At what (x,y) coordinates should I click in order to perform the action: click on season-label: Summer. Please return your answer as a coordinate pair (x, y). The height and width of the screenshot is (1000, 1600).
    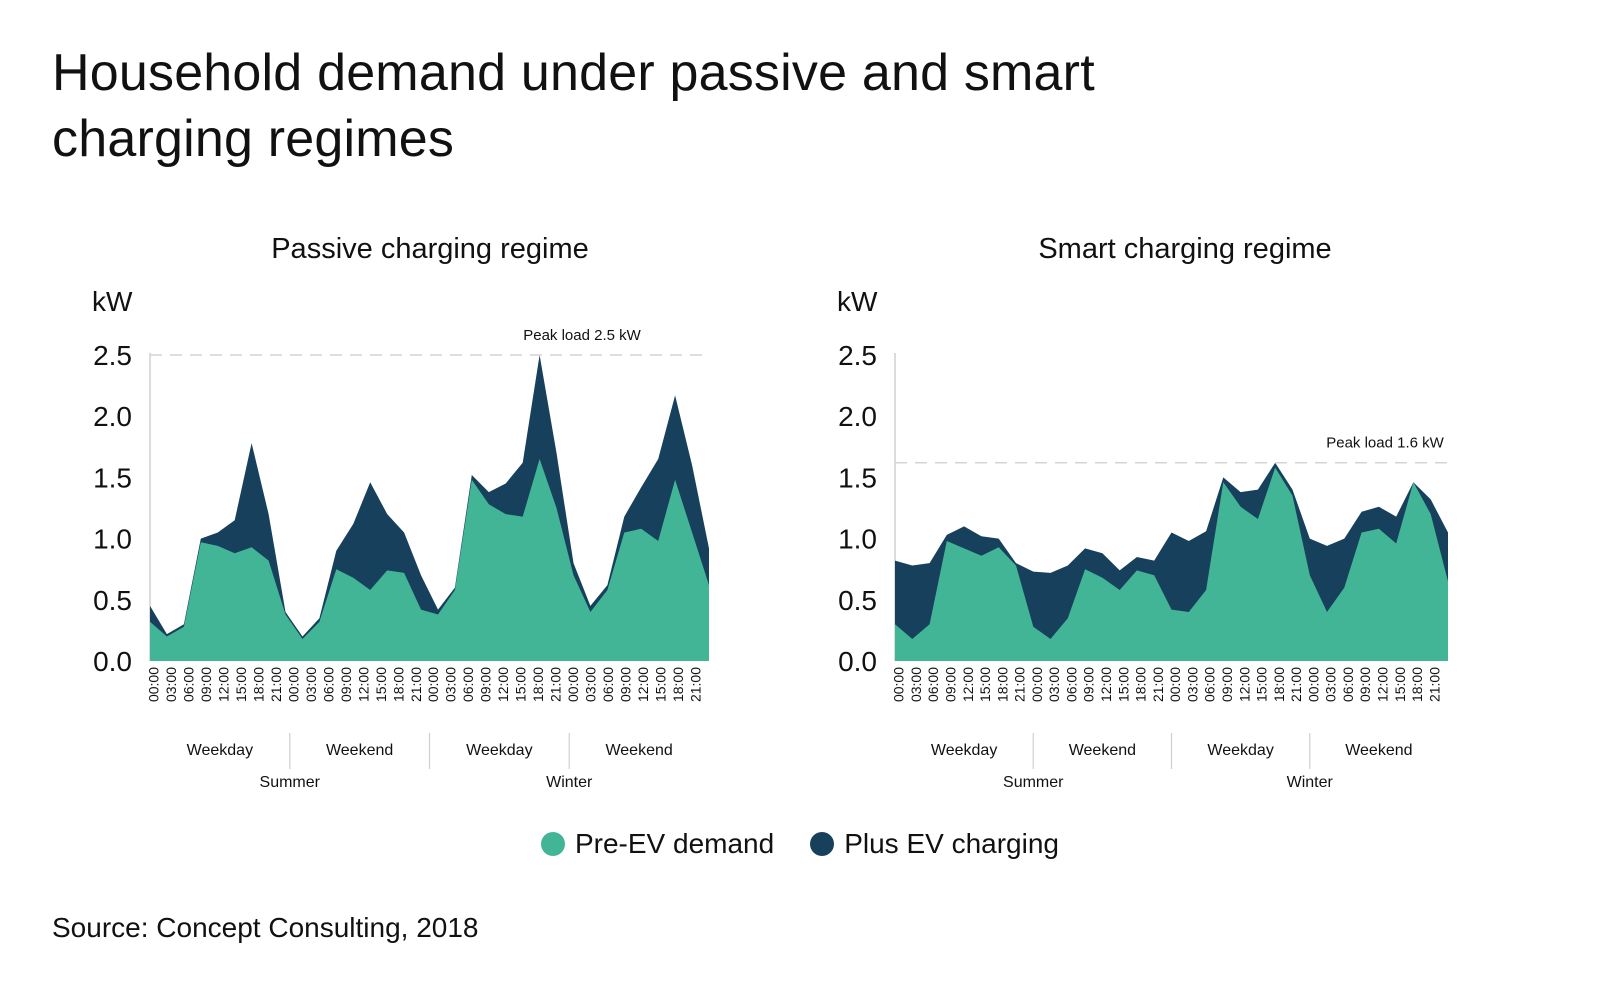
    Looking at the image, I should click on (1033, 782).